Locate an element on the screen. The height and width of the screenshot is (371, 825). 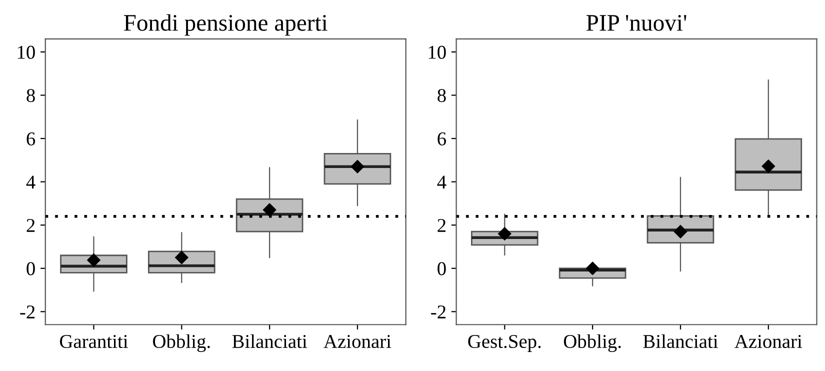
x-tick-label: Garantiti is located at coordinates (94, 341).